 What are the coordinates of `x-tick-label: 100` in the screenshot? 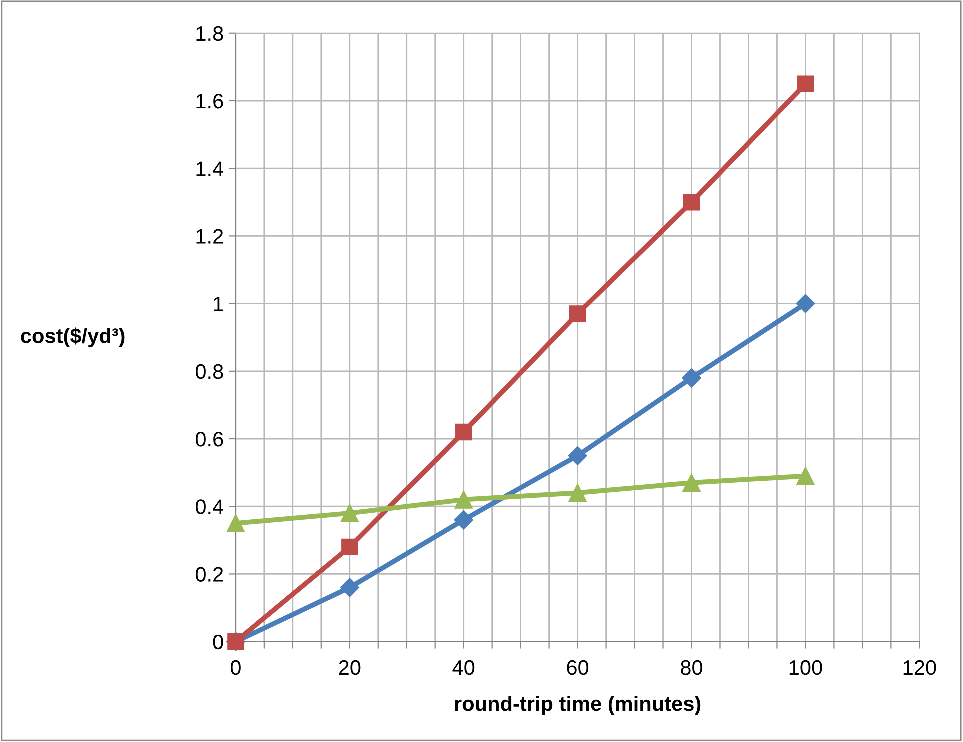 It's located at (806, 668).